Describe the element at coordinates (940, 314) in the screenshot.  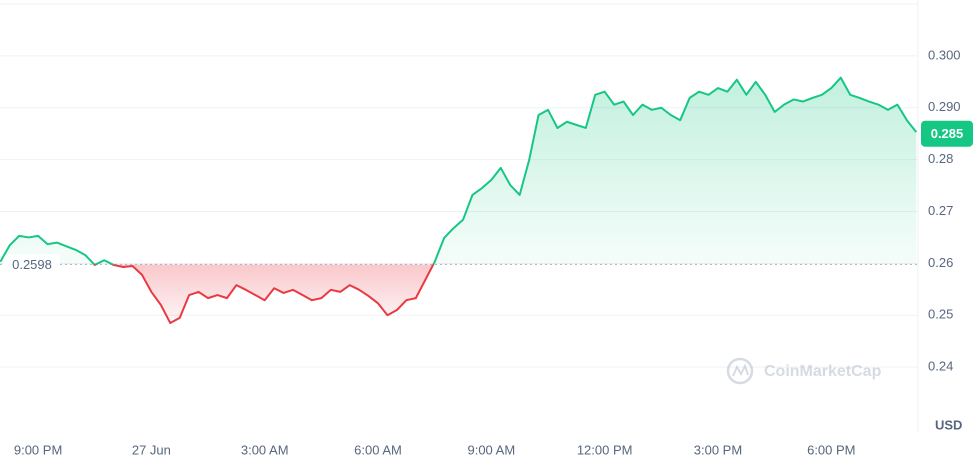
I see `y-tick-label: 0.25` at that location.